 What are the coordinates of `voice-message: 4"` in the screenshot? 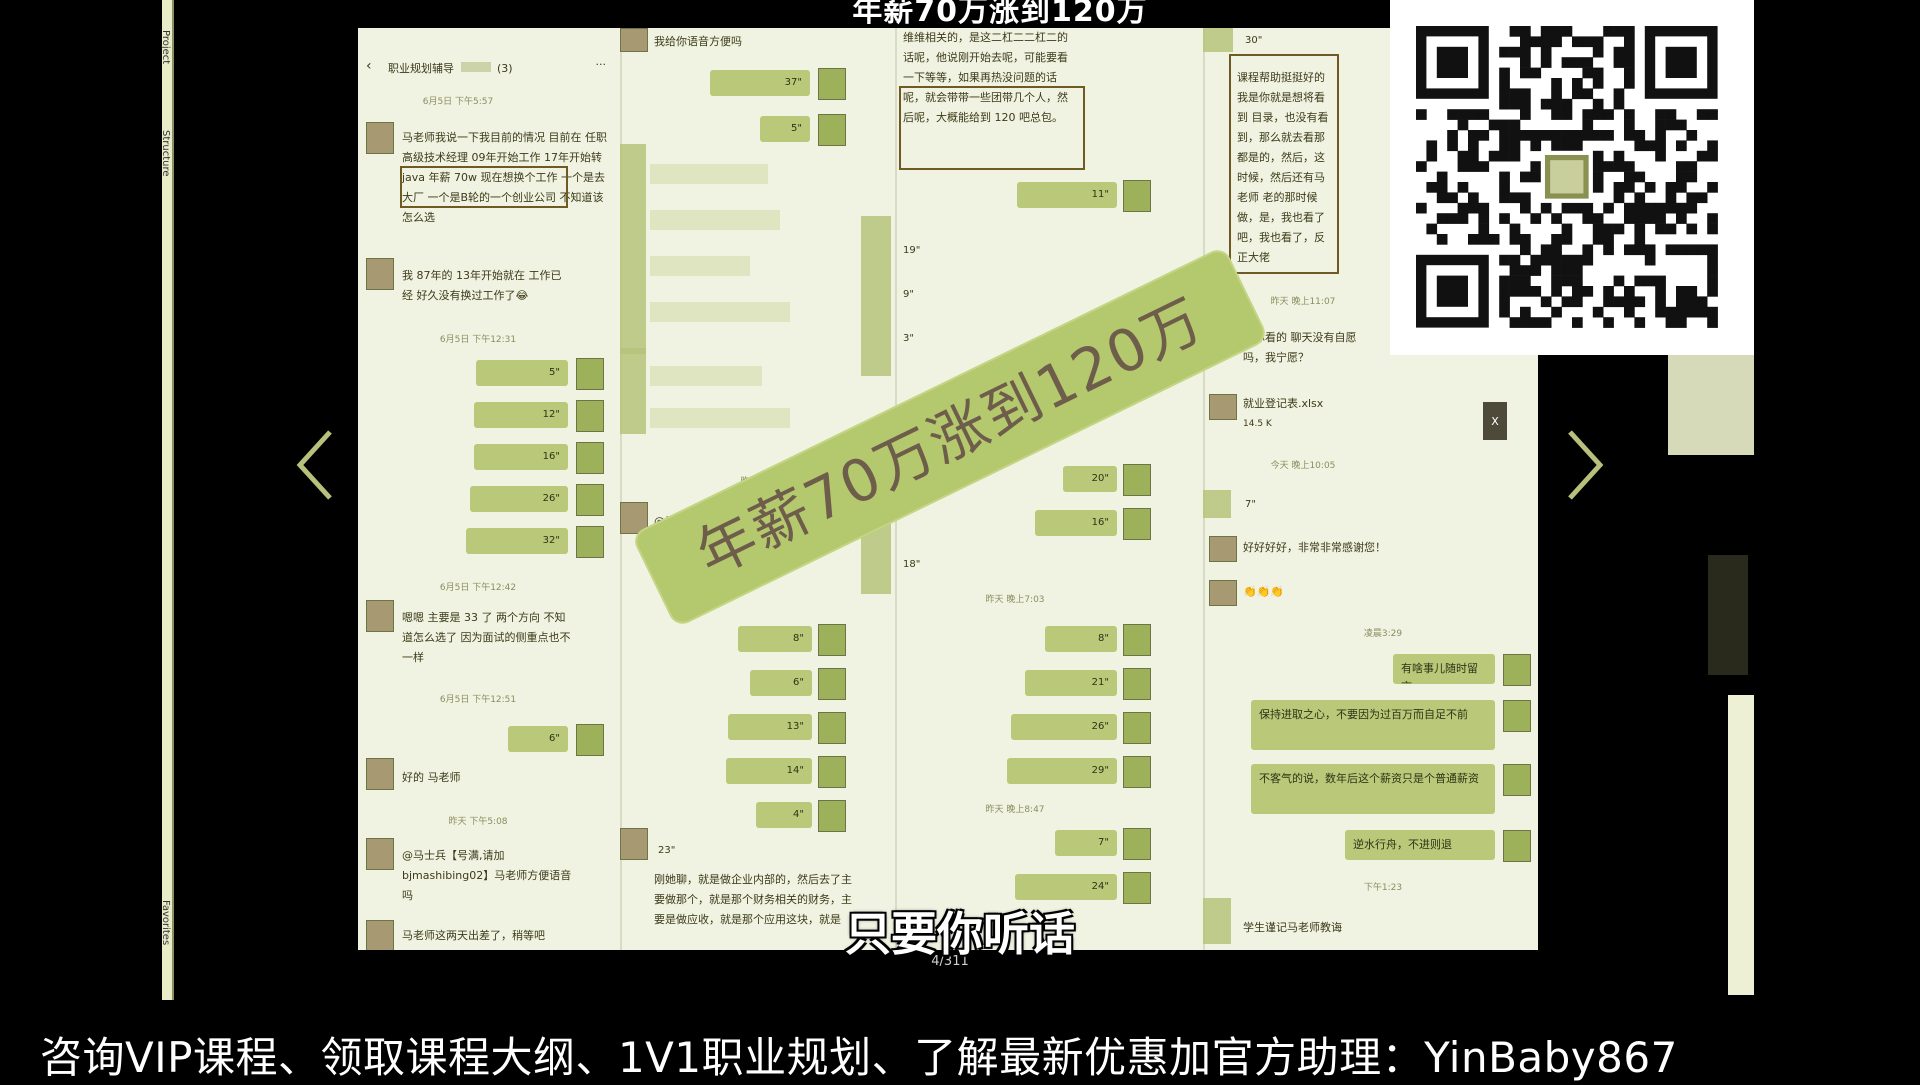 It's located at (784, 815).